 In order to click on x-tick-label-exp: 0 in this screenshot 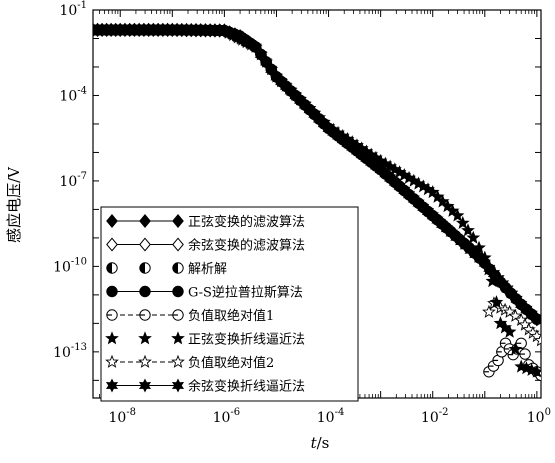, I will do `click(548, 412)`.